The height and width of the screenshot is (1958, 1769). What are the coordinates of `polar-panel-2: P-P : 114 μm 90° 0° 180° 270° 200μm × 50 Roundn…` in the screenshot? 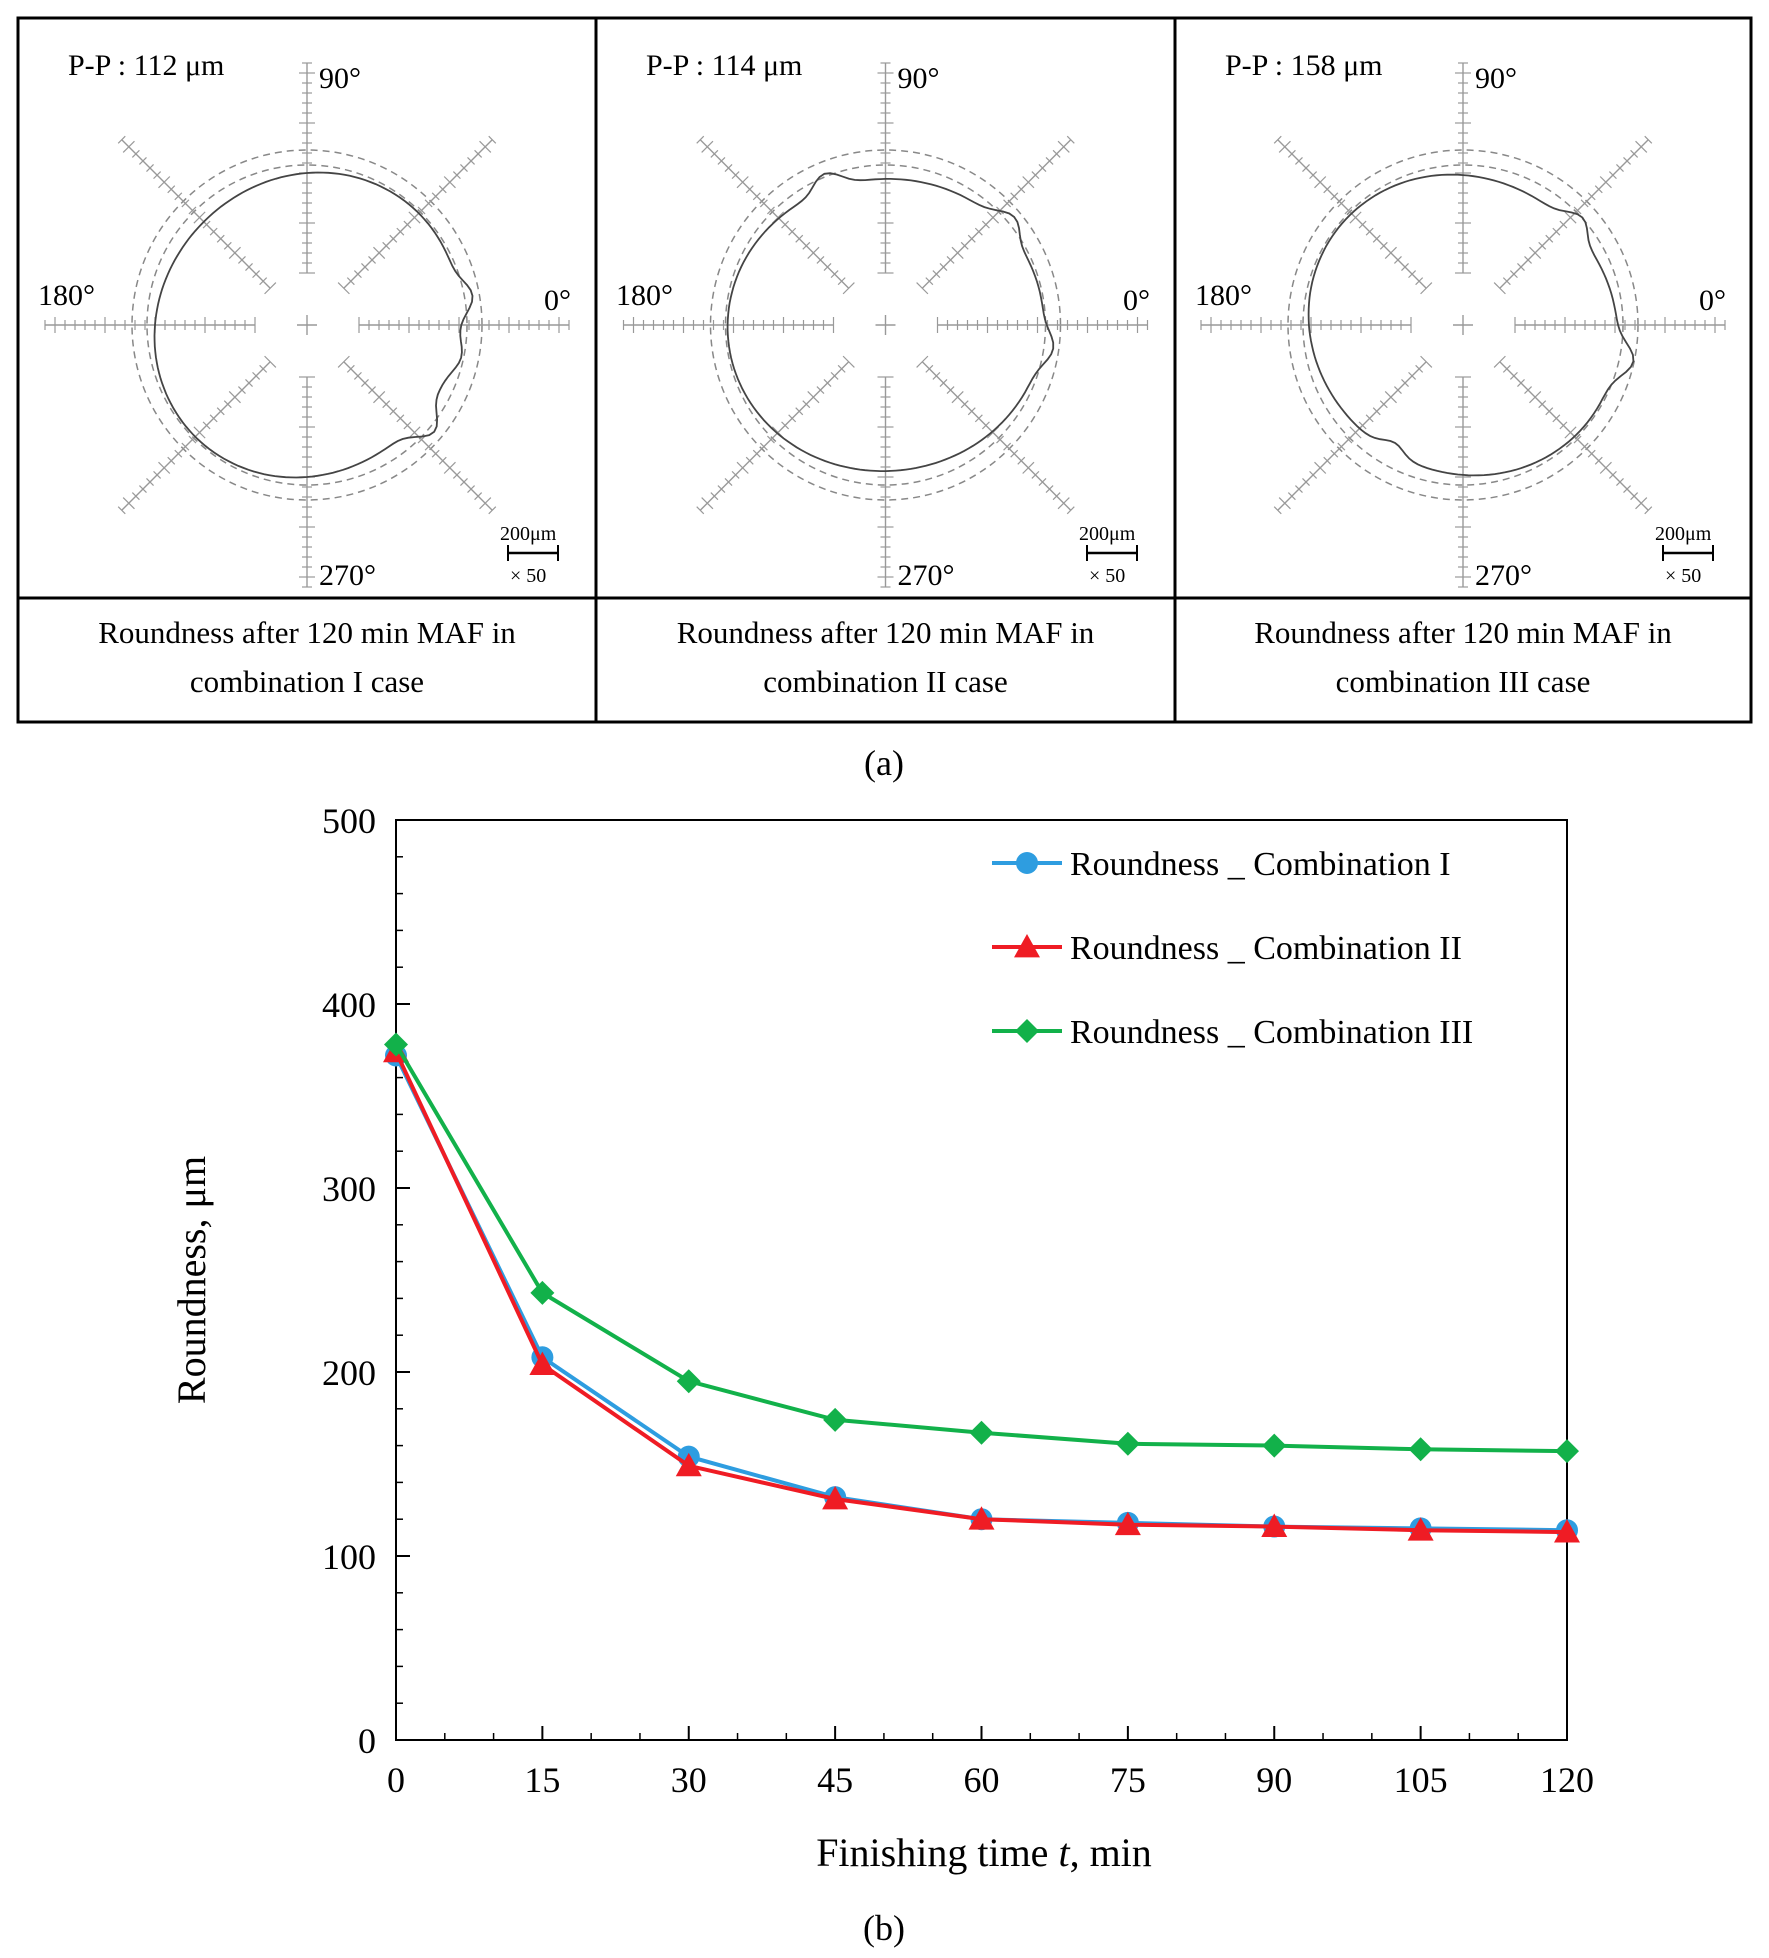 It's located at (883, 374).